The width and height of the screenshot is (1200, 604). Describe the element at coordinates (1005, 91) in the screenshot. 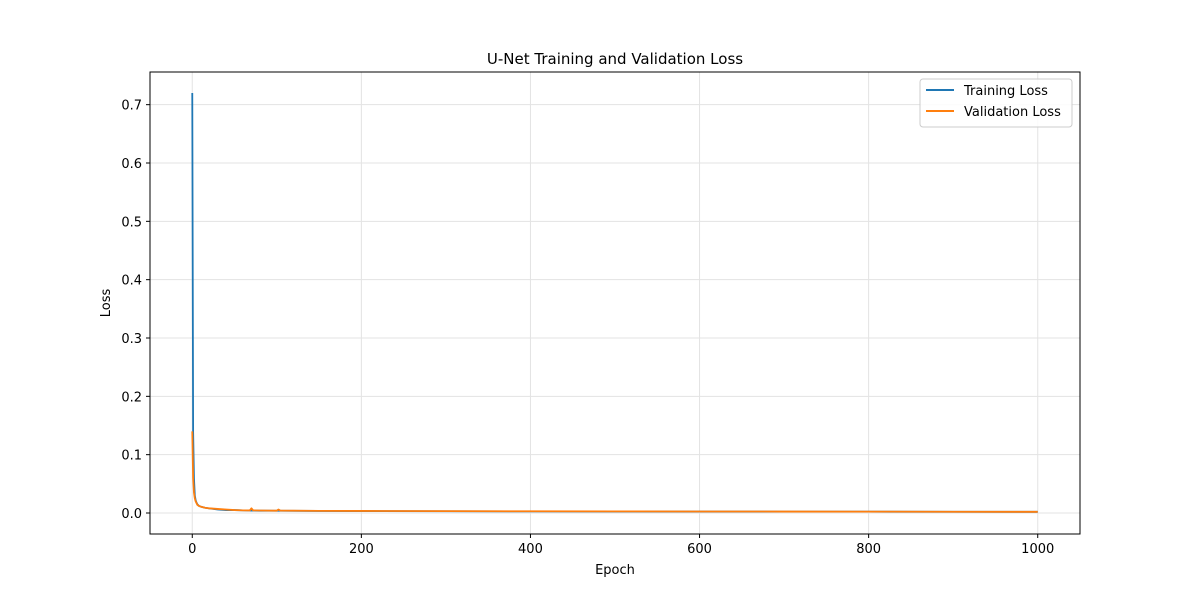

I see `legend-label-training: Training Loss` at that location.